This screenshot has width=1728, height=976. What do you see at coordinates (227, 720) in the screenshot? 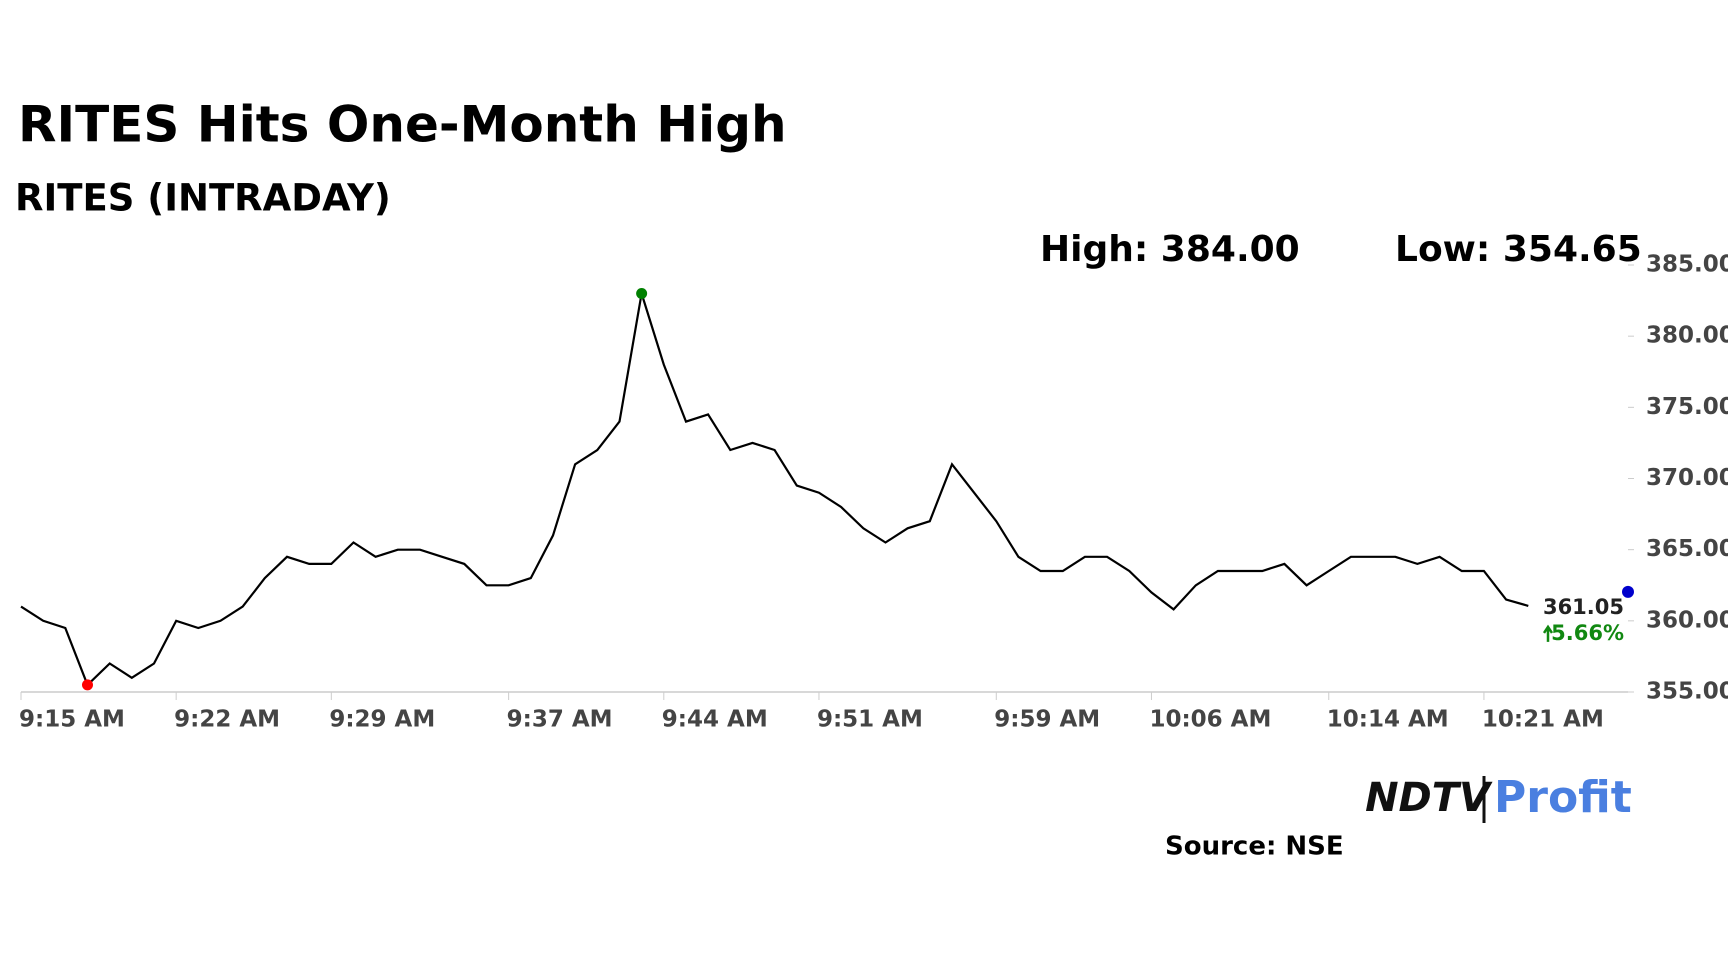
I see `x-tick-label: 9:22 AM` at bounding box center [227, 720].